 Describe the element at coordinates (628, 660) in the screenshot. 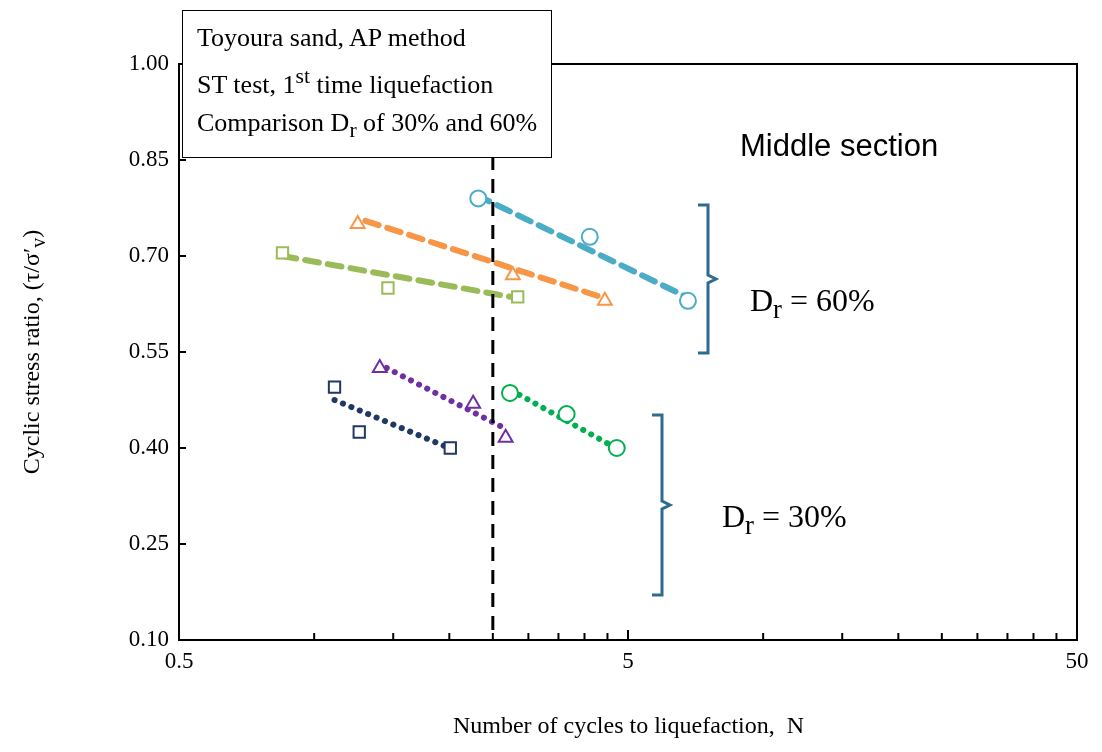

I see `x-tick-label: 5` at that location.